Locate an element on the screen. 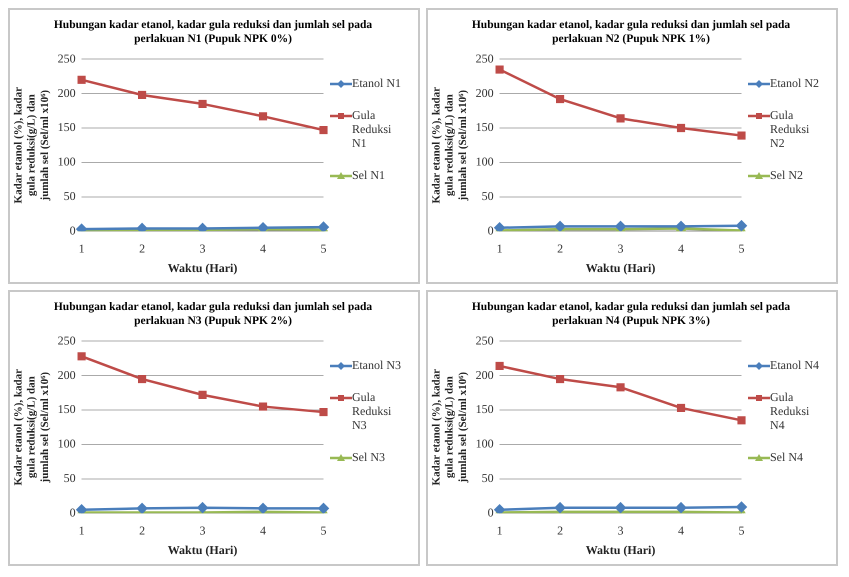 The image size is (849, 577). legend-label: Sel N4 is located at coordinates (787, 457).